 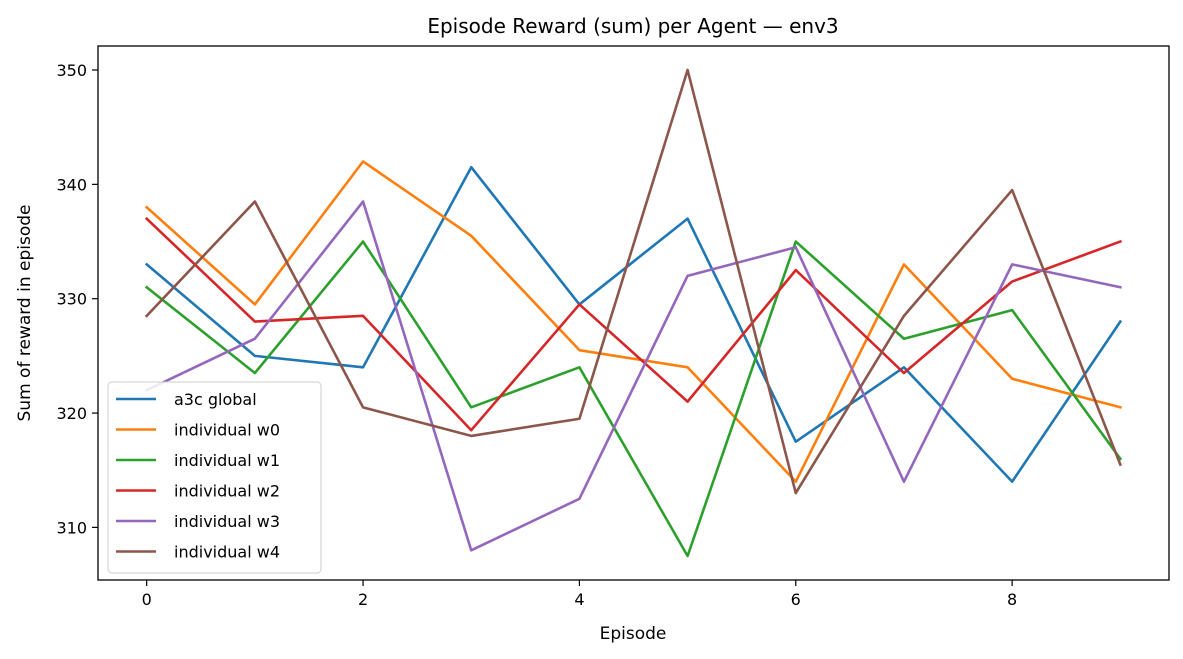 I want to click on legend-label-0: a3c global, so click(x=215, y=399).